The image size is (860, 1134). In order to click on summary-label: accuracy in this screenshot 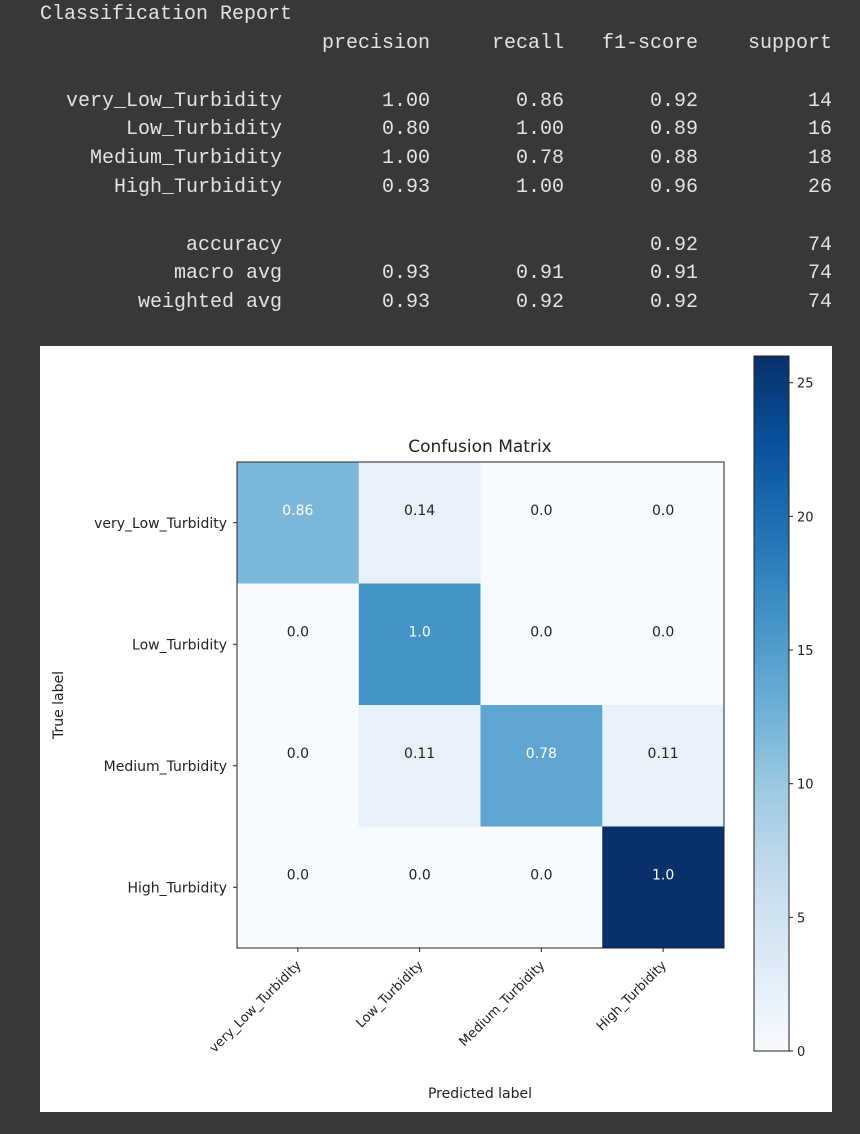, I will do `click(233, 245)`.